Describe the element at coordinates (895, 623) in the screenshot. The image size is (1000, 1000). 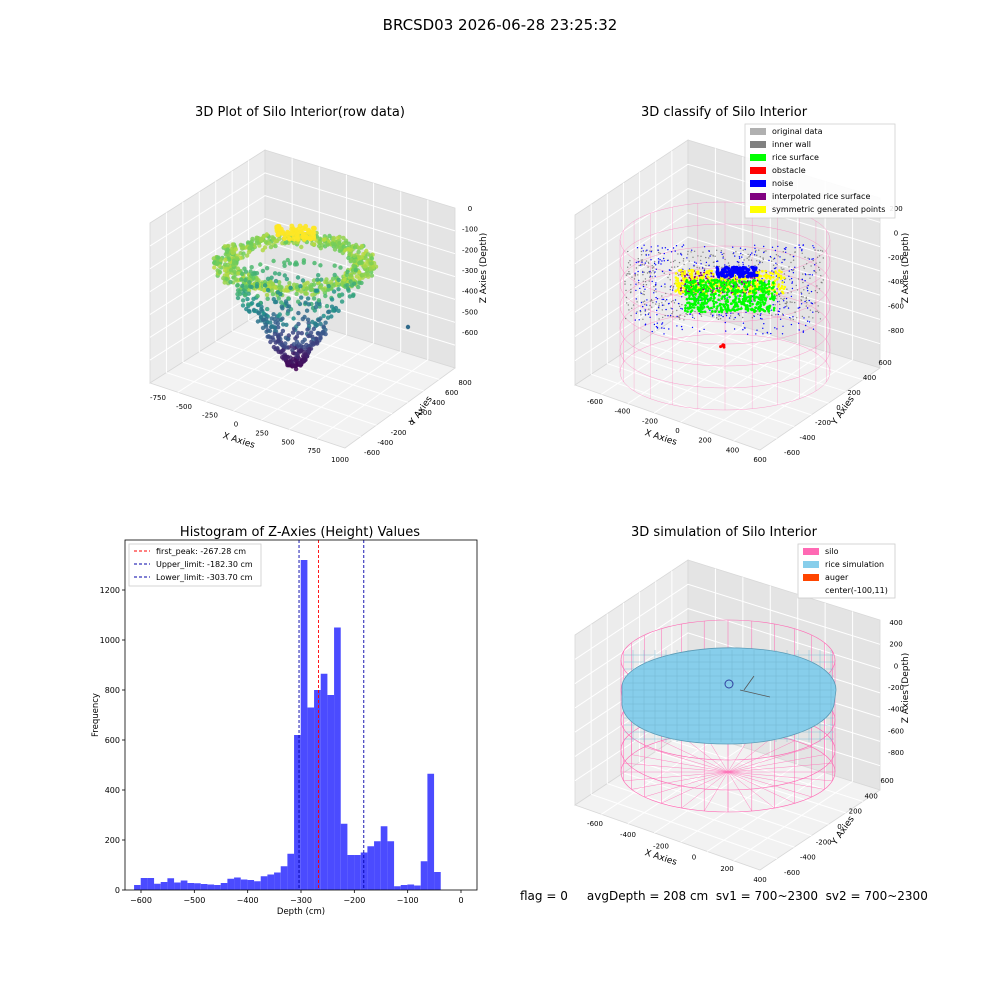
I see `z-tick-label: 400` at that location.